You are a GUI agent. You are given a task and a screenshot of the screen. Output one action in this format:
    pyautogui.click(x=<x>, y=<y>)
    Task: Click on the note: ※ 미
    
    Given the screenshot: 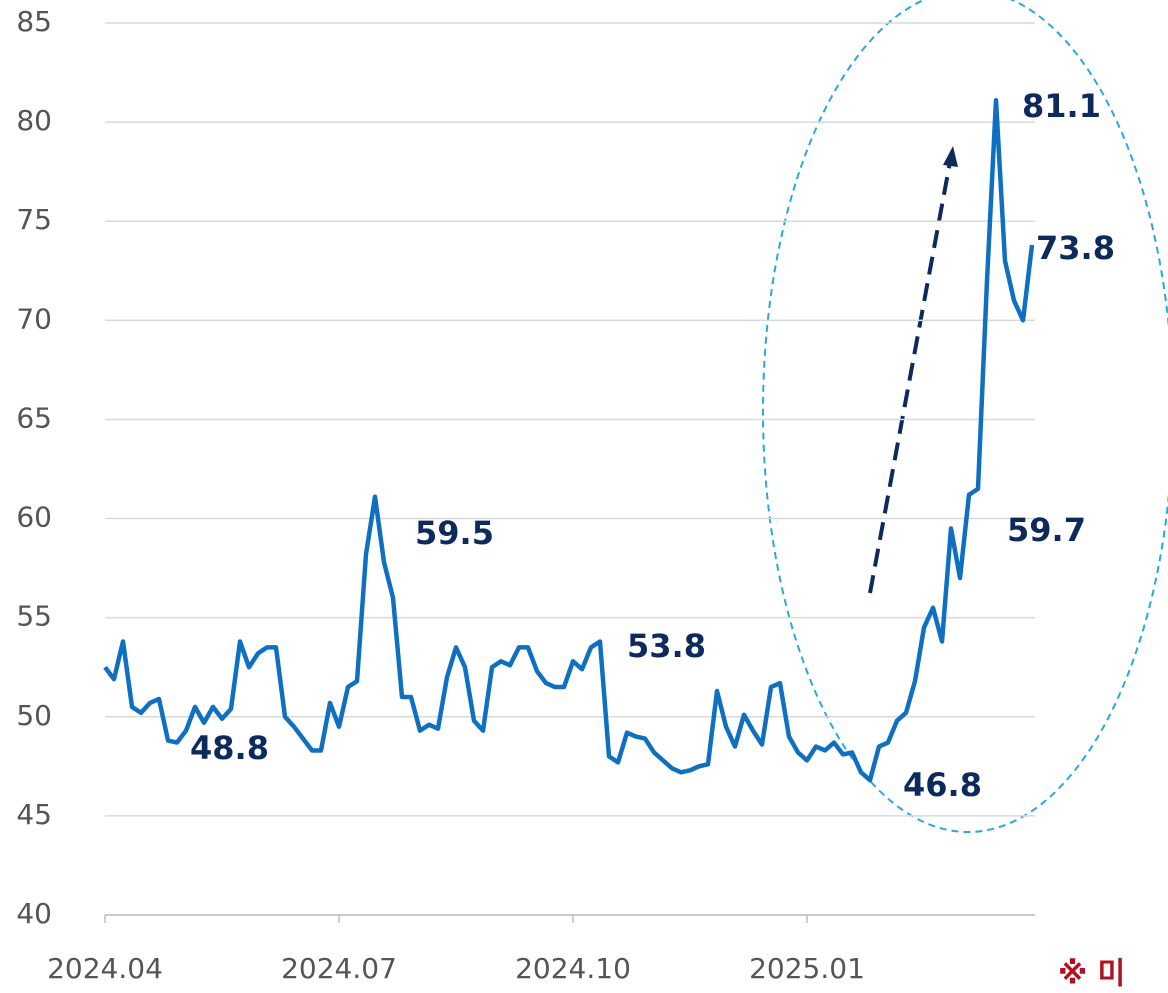 What is the action you would take?
    pyautogui.click(x=1091, y=973)
    